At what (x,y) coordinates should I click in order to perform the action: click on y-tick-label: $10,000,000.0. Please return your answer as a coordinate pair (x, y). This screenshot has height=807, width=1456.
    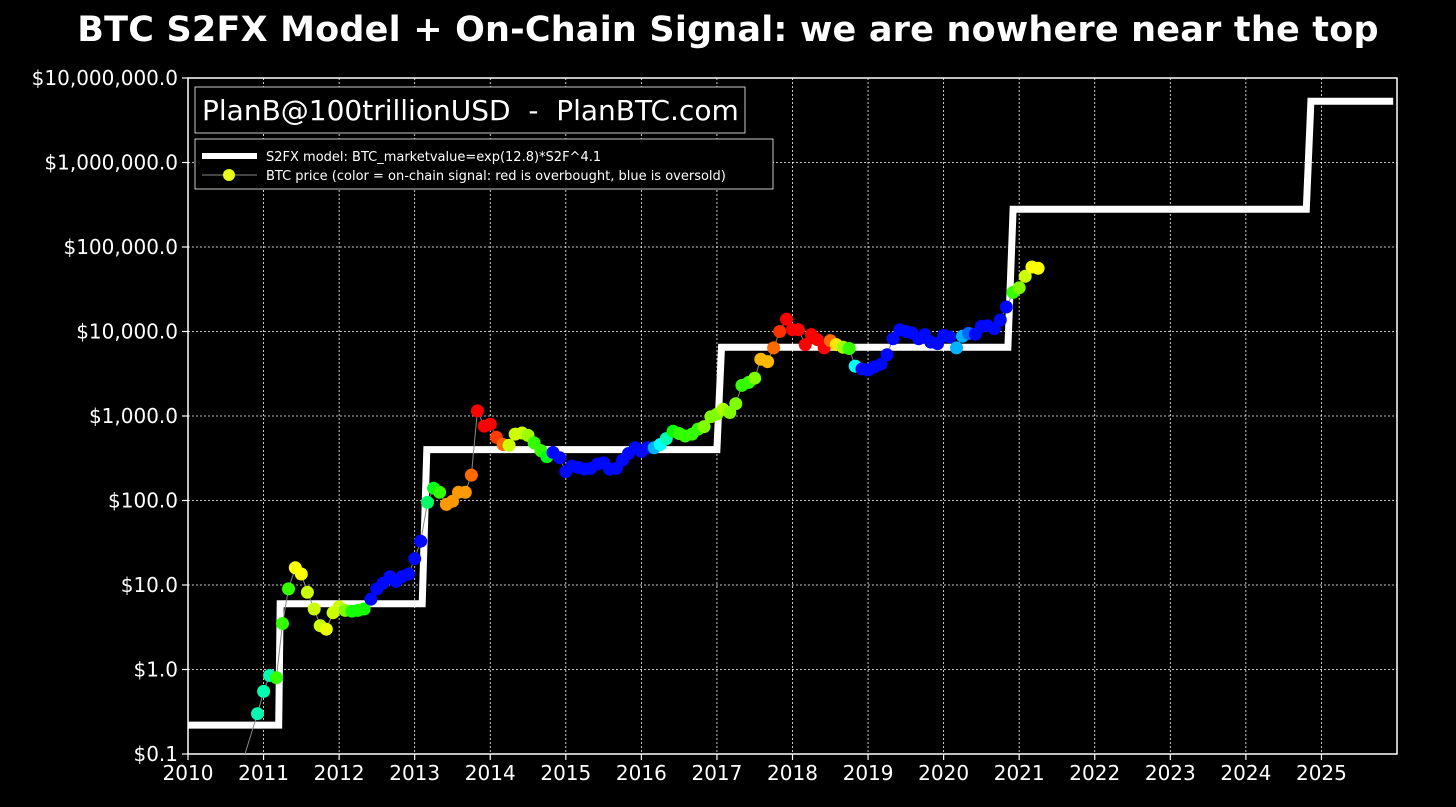
    Looking at the image, I should click on (105, 78).